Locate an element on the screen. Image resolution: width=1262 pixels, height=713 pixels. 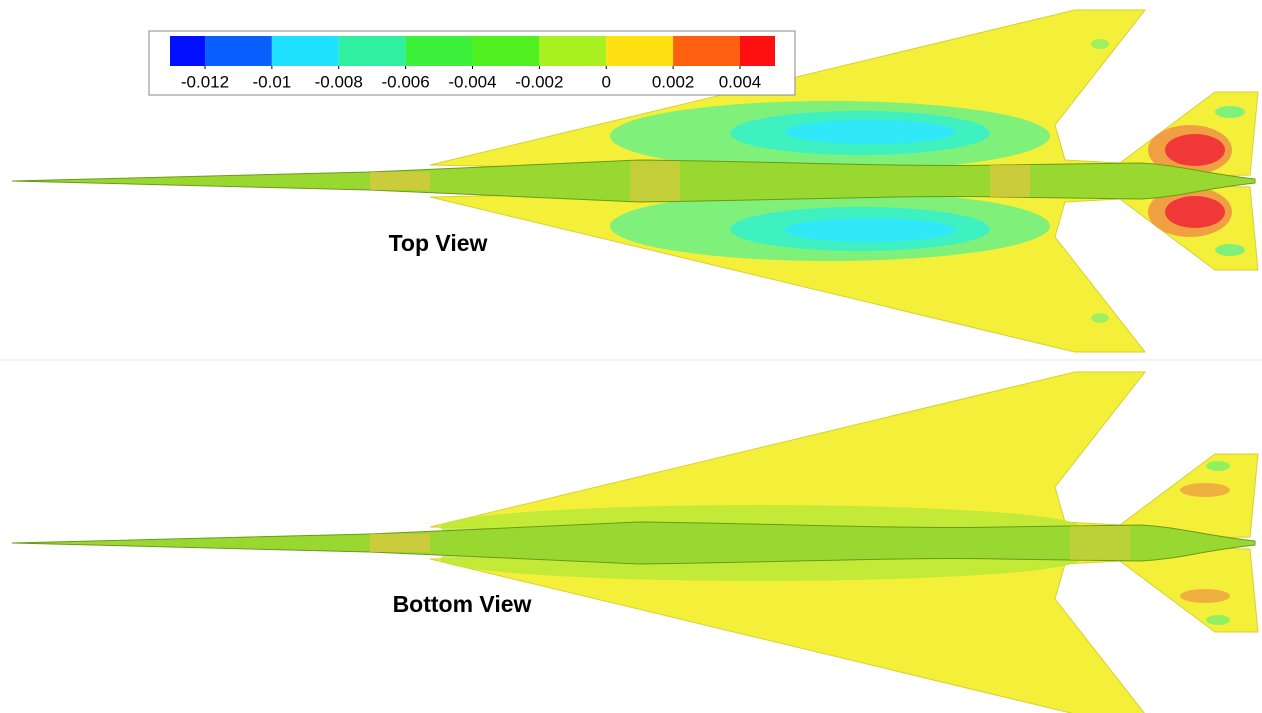
tick-label: -0.002 is located at coordinates (539, 81).